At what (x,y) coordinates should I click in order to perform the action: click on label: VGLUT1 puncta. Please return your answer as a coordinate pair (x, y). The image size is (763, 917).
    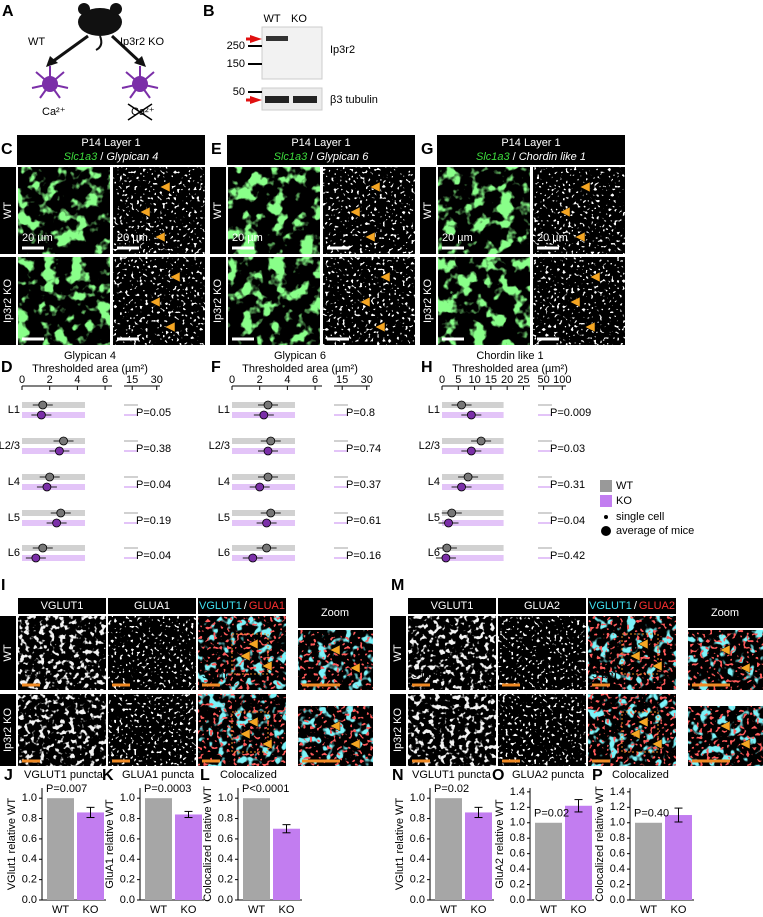
    Looking at the image, I should click on (64, 775).